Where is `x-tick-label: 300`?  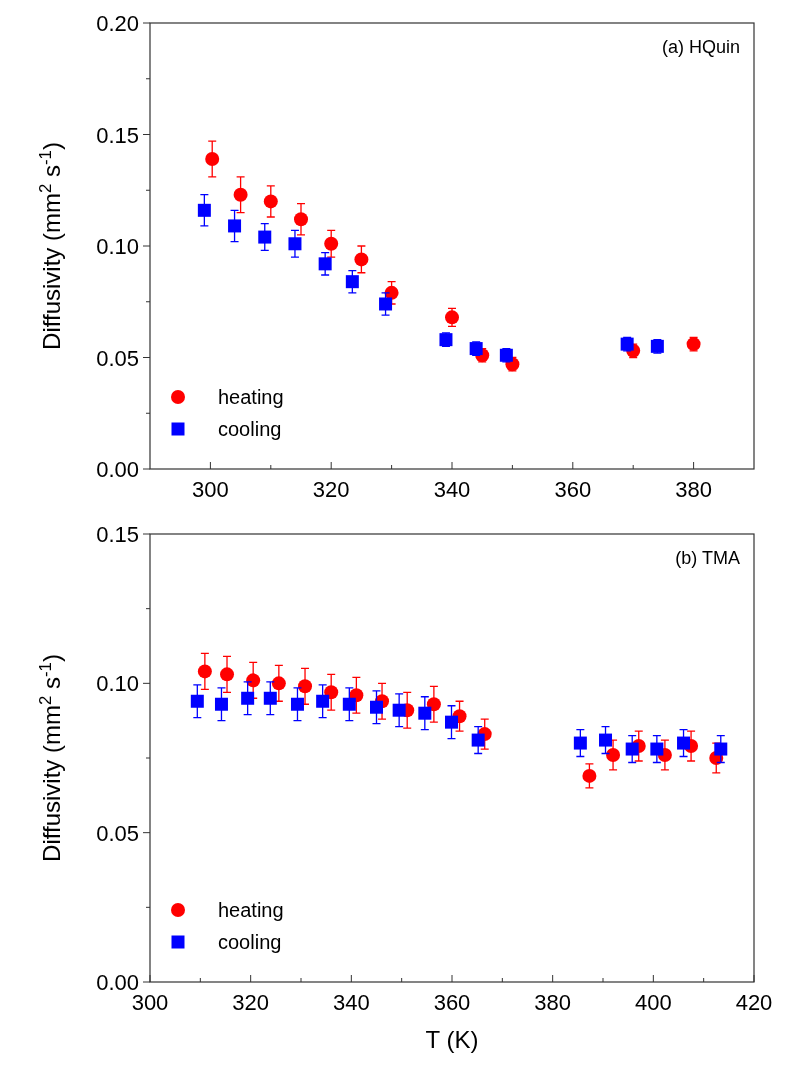 x-tick-label: 300 is located at coordinates (210, 489).